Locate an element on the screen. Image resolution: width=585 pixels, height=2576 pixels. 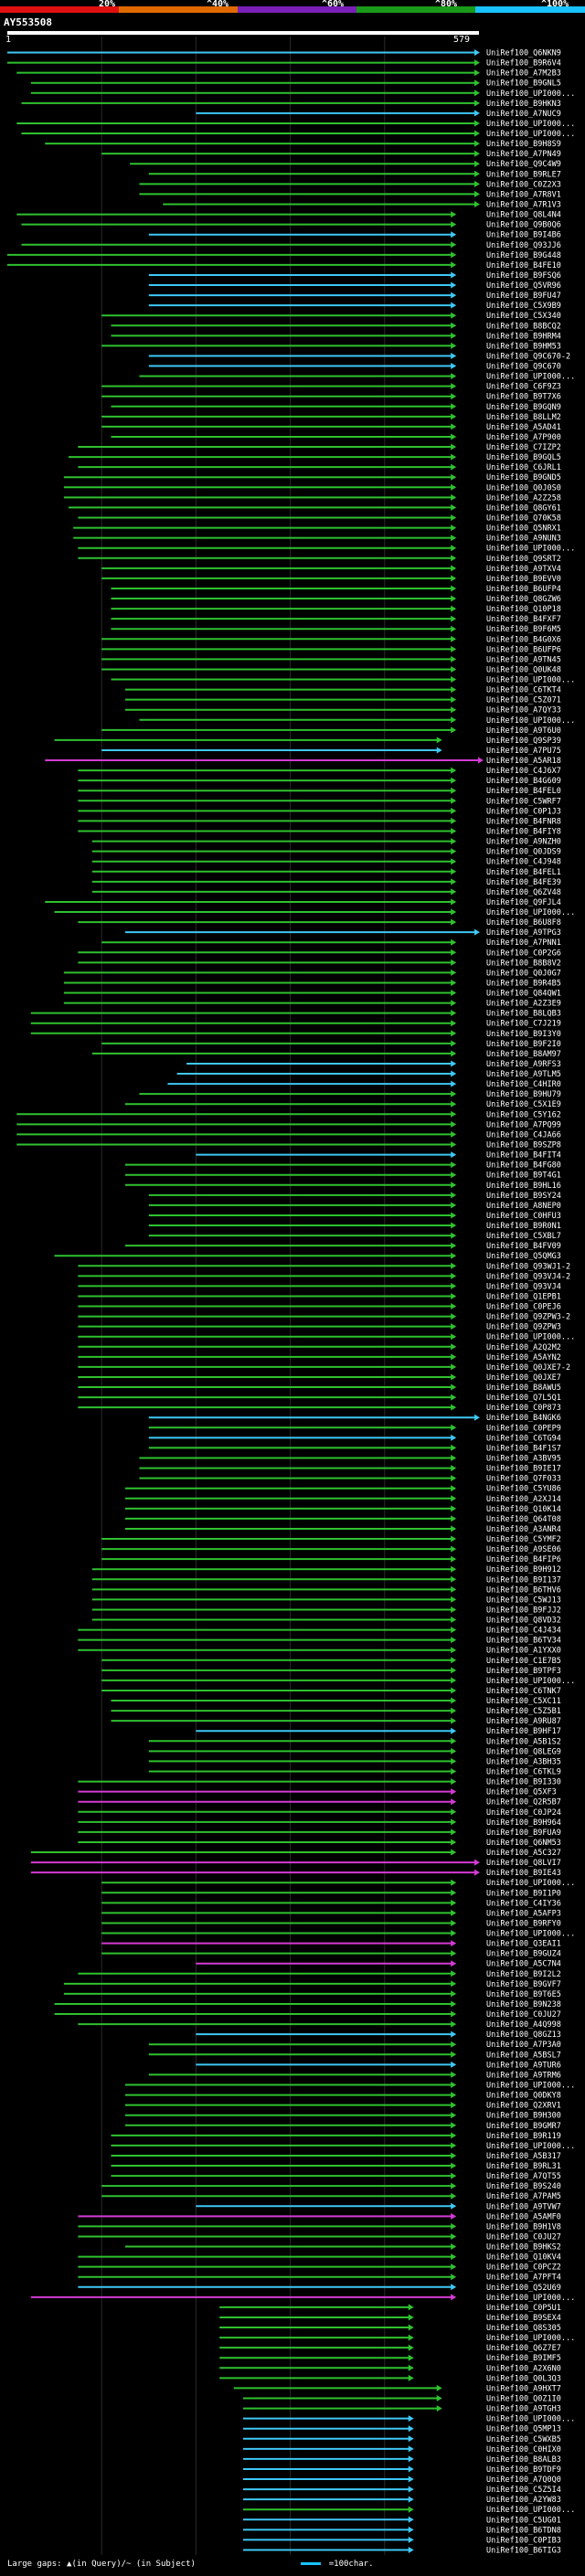
hit-label: UniRef100_A7R8V1 is located at coordinates (523, 194).